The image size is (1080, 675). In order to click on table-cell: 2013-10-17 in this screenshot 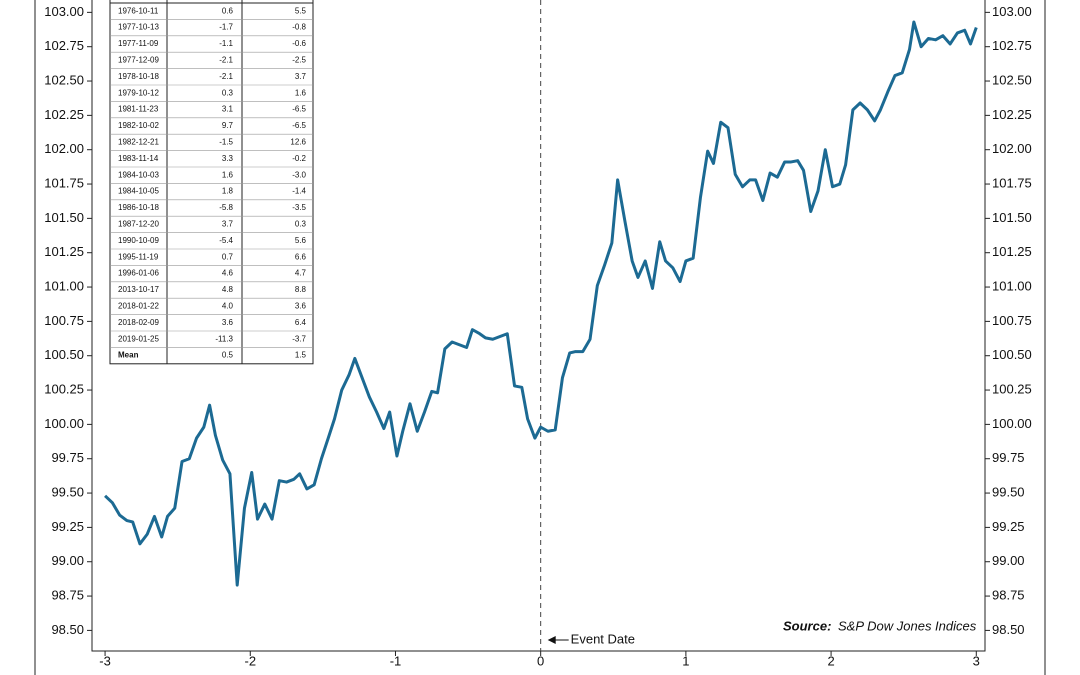, I will do `click(138, 289)`.